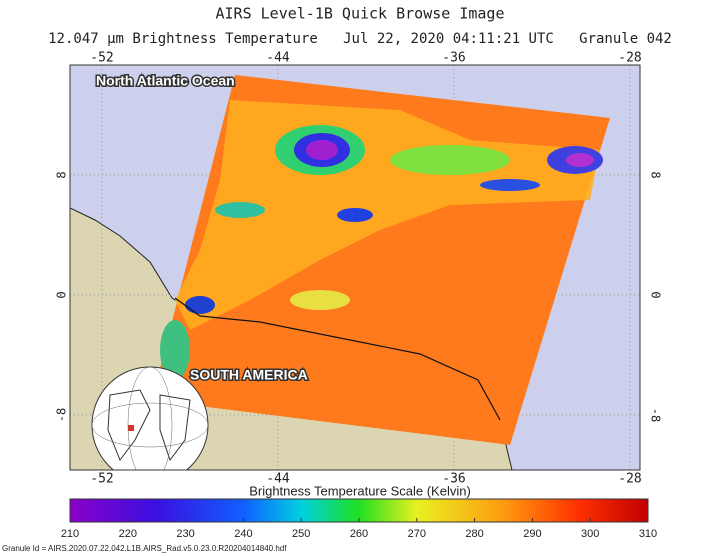  I want to click on coastline, so click(337, 359).